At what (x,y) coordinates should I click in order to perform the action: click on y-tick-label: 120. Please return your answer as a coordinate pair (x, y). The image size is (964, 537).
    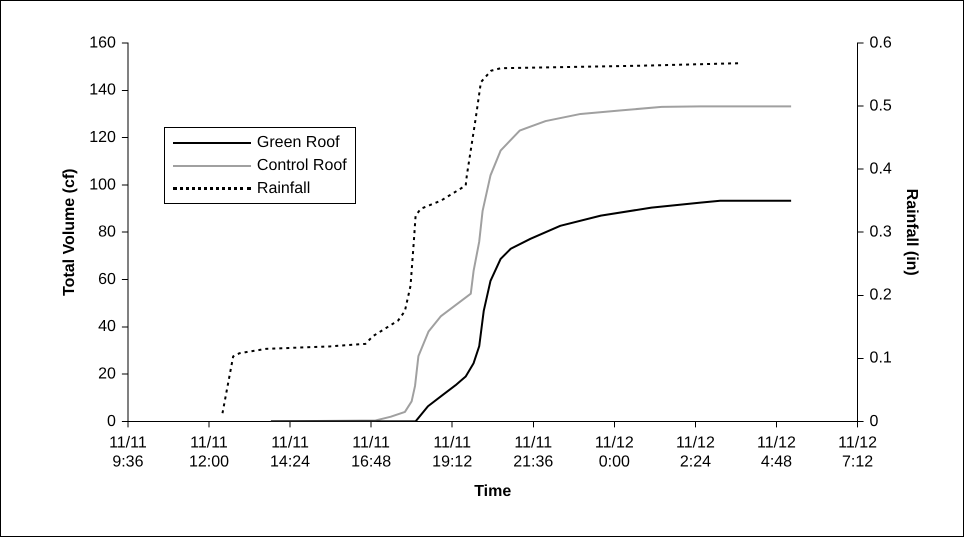
    Looking at the image, I should click on (102, 137).